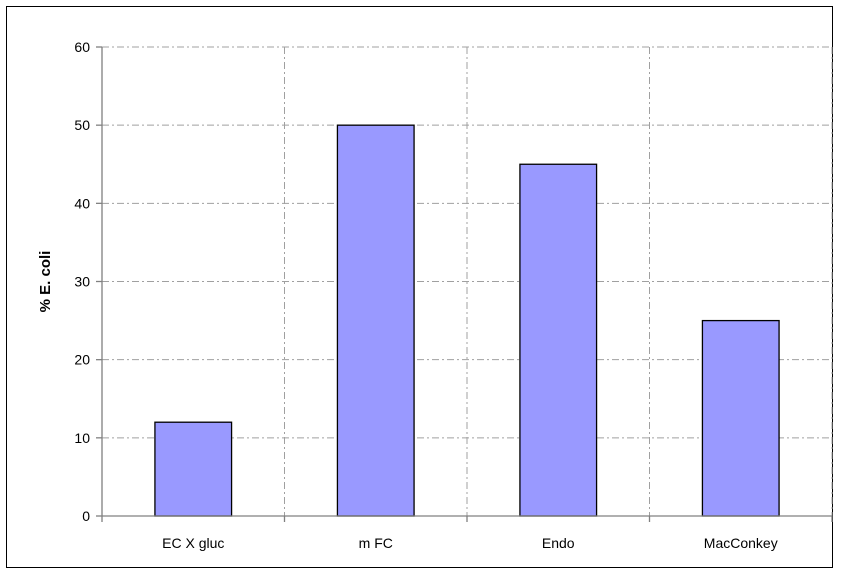 This screenshot has width=843, height=572. I want to click on bar-m-fc, so click(375, 320).